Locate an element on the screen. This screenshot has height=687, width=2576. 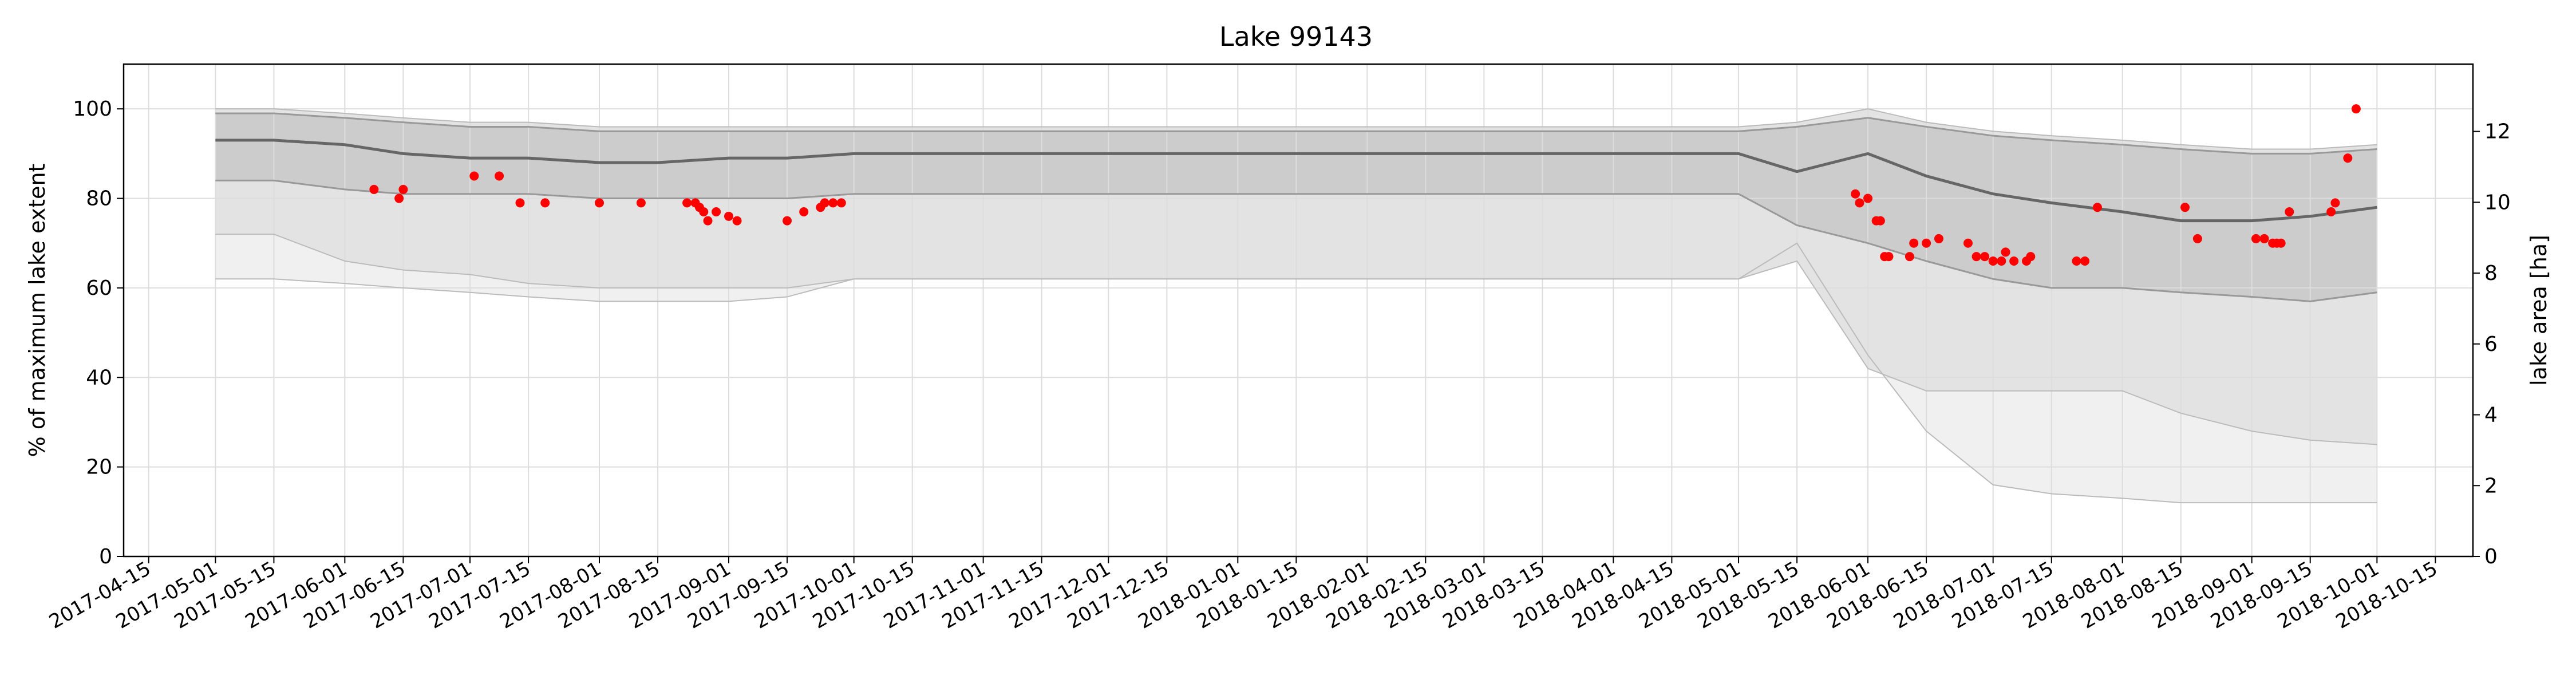
y-axis-label-right: lake area [ha] is located at coordinates (2538, 311).